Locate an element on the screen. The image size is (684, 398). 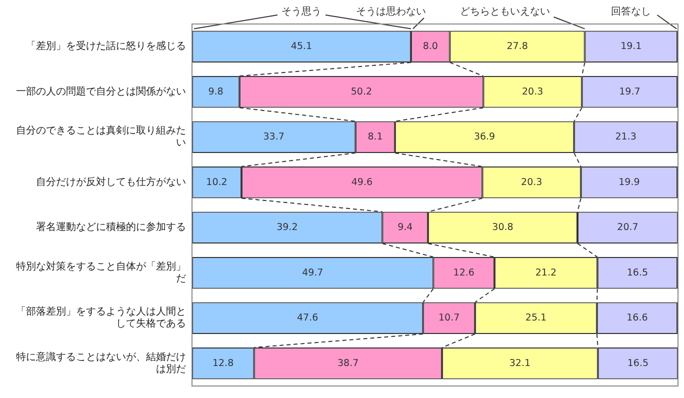
data-label: 49.6 is located at coordinates (362, 182).